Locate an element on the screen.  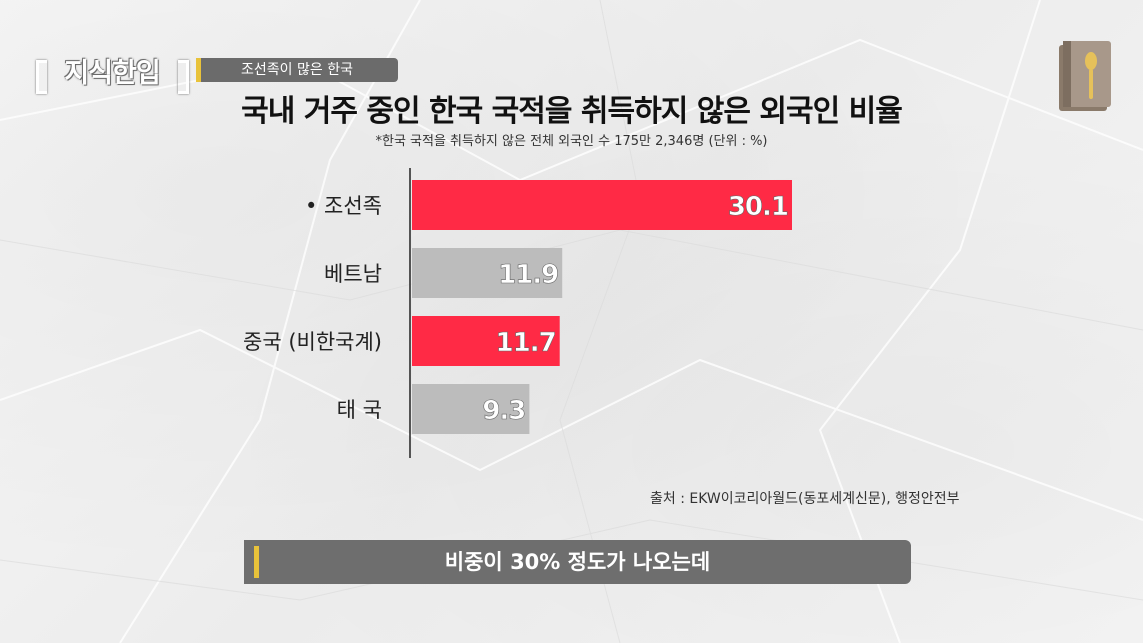
logo-bracket-left is located at coordinates (41, 77).